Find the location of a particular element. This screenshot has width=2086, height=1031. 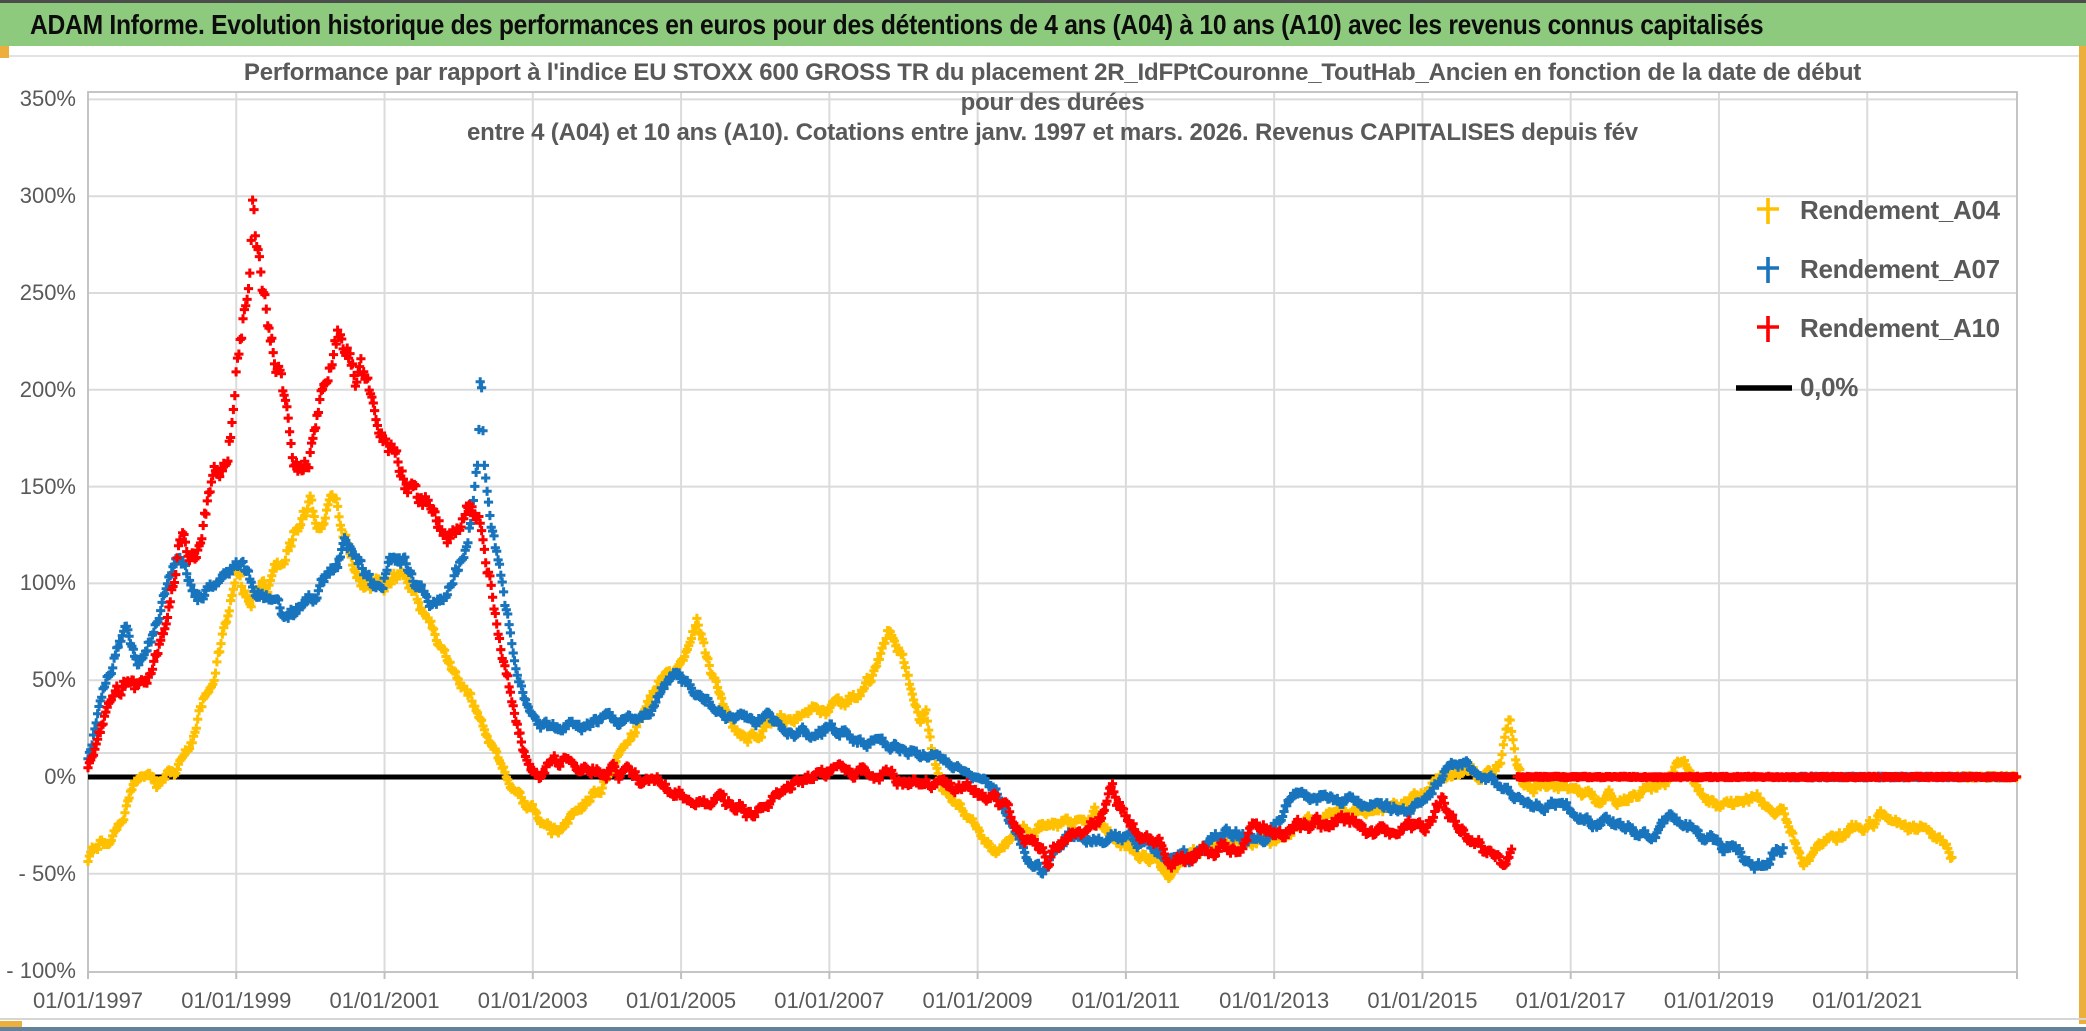

y-tick-label: 0% is located at coordinates (60, 776).